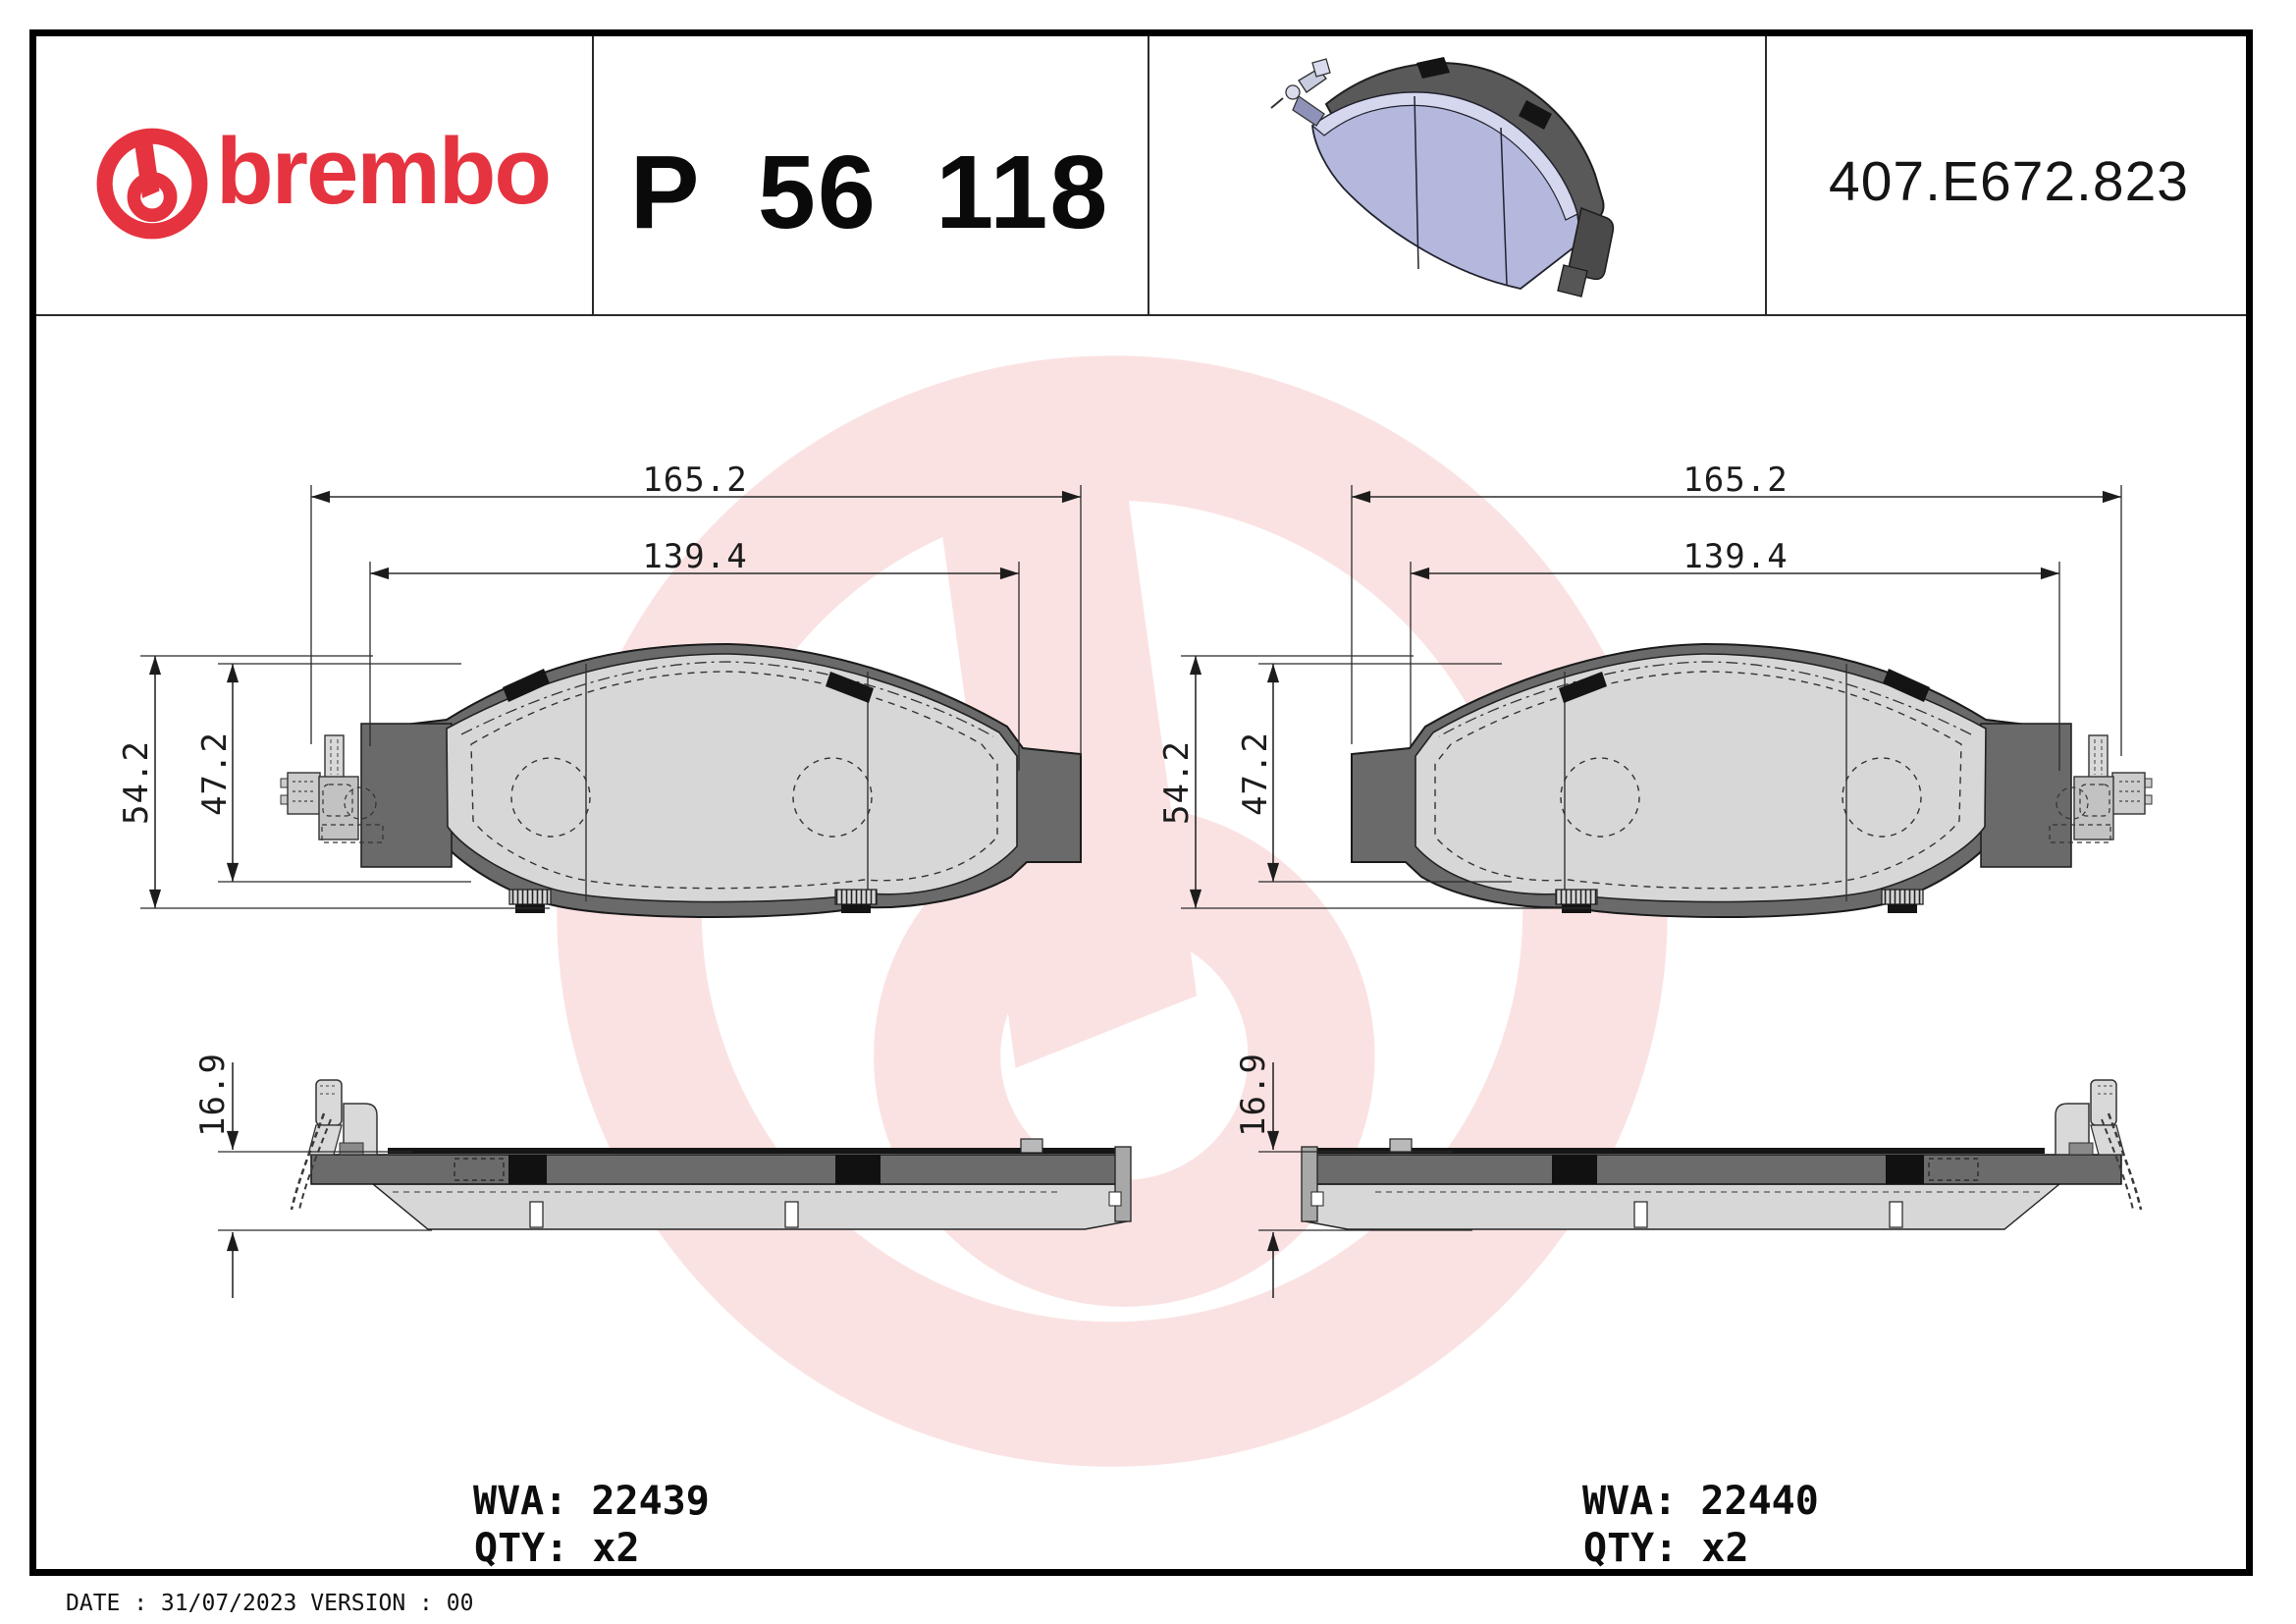  What do you see at coordinates (1735, 556) in the screenshot?
I see `right-dim-width-inner: 139.4` at bounding box center [1735, 556].